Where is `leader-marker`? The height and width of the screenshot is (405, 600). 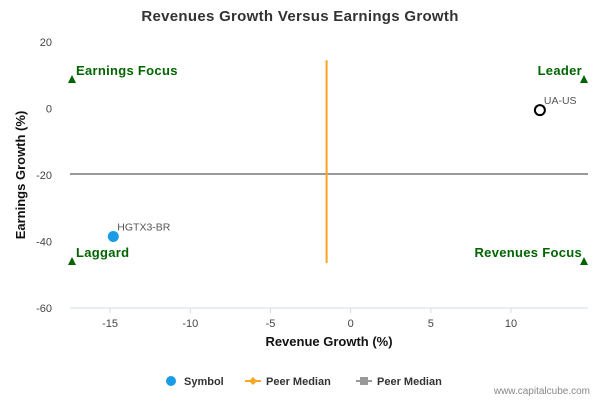
leader-marker is located at coordinates (584, 79).